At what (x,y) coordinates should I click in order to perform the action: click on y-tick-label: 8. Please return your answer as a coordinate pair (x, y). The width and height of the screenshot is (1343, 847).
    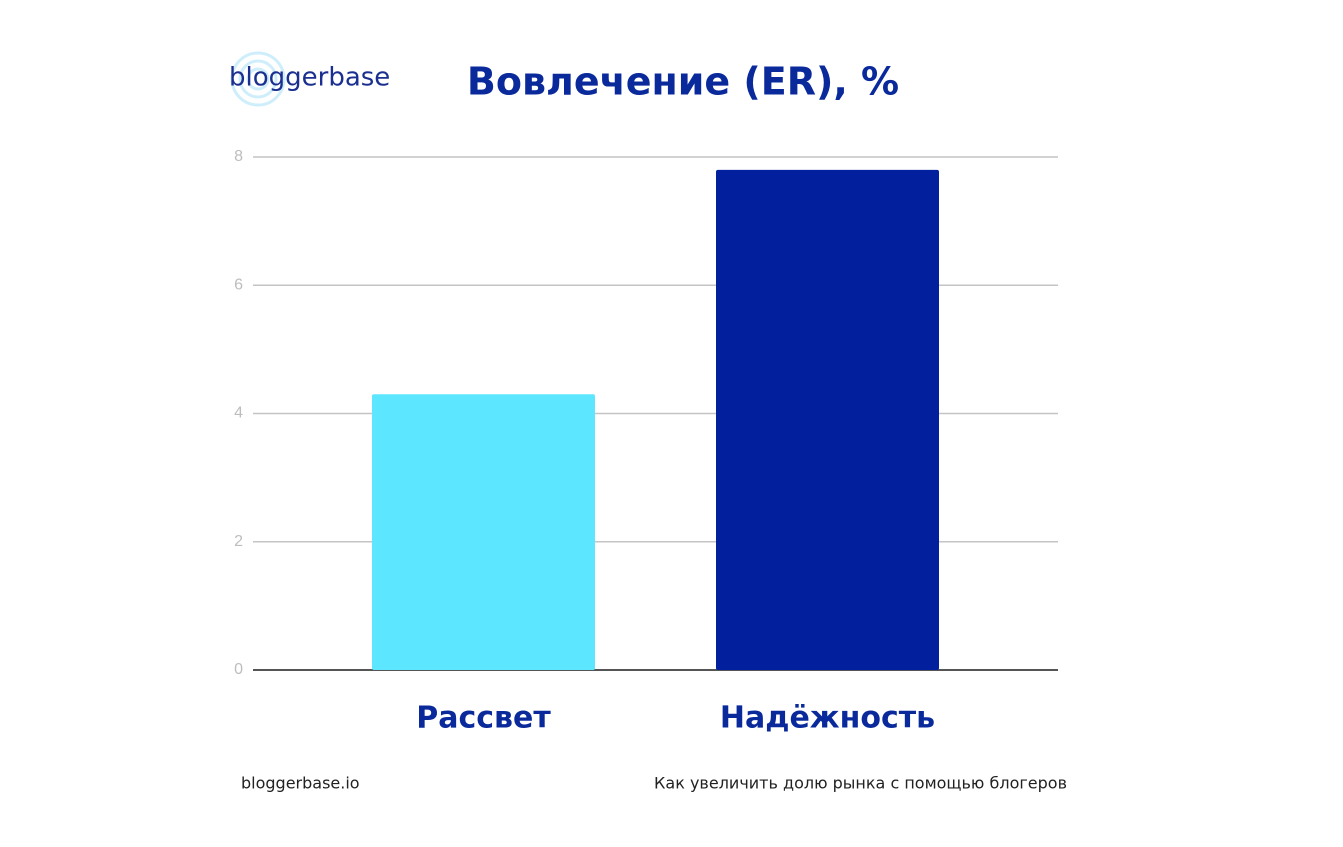
    Looking at the image, I should click on (238, 156).